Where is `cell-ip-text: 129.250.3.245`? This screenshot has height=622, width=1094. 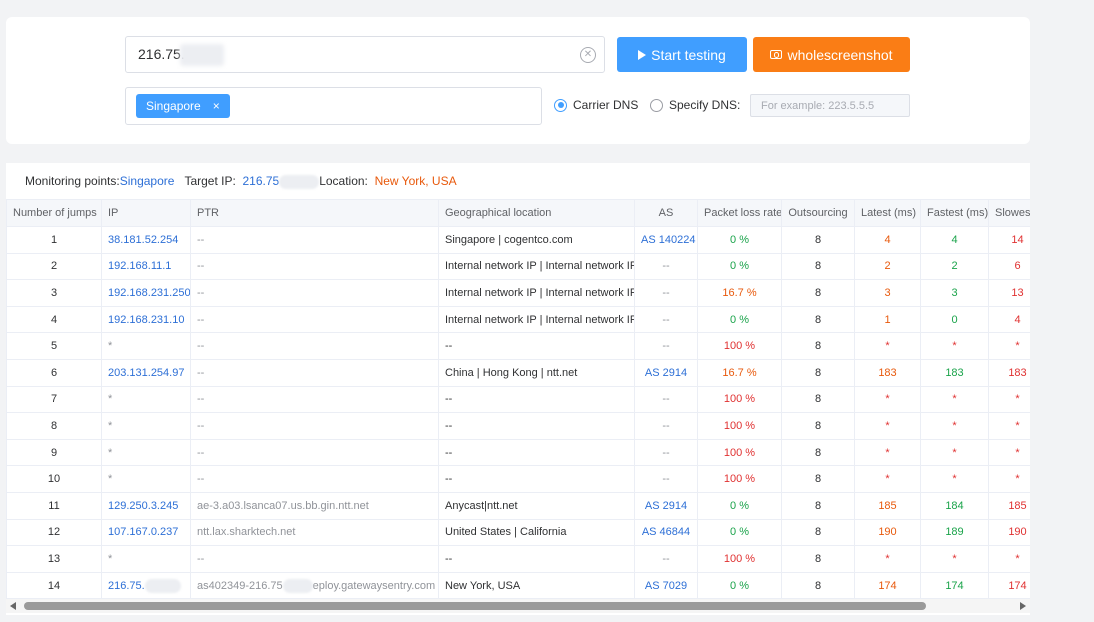 cell-ip-text: 129.250.3.245 is located at coordinates (143, 505).